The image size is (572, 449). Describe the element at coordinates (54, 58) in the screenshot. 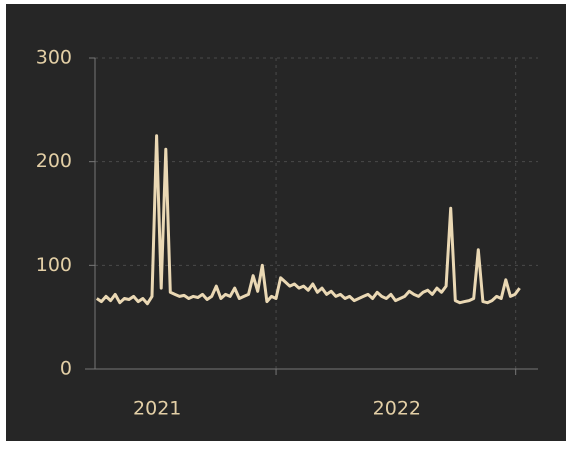

I see `y-tick-label: 300` at that location.